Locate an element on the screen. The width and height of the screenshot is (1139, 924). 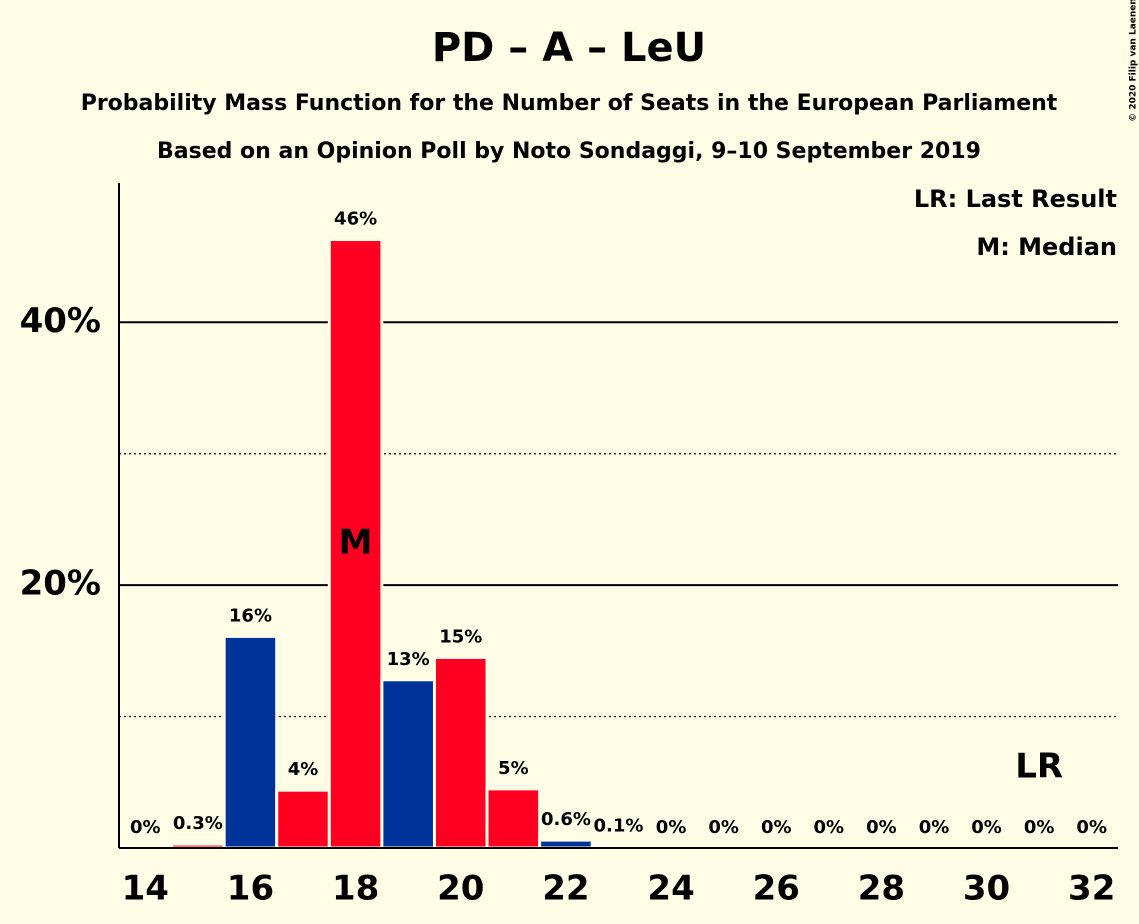
x-tick-label: 32 is located at coordinates (1091, 889).